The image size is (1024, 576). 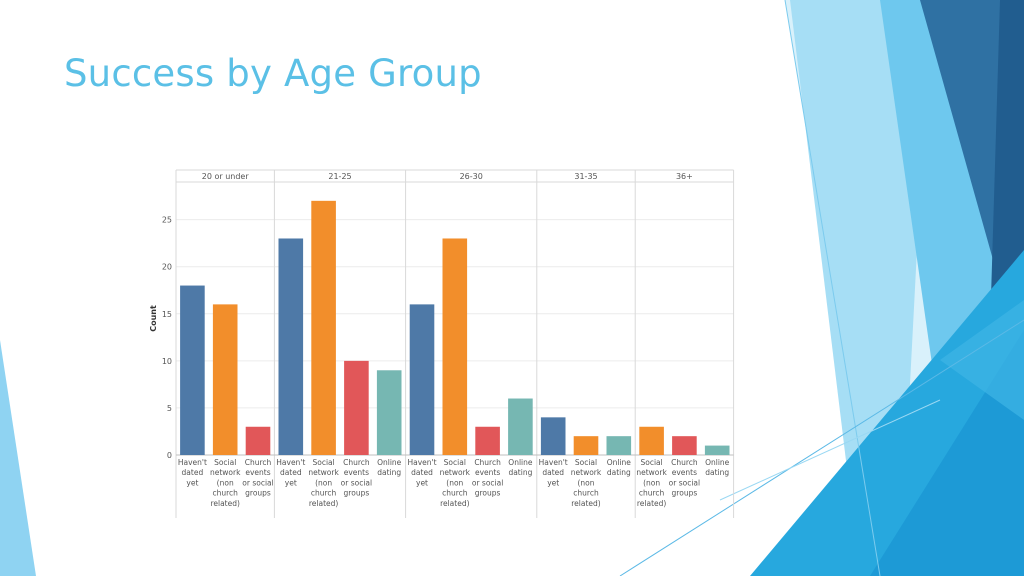 What do you see at coordinates (153, 318) in the screenshot?
I see `y-axis-label: Count` at bounding box center [153, 318].